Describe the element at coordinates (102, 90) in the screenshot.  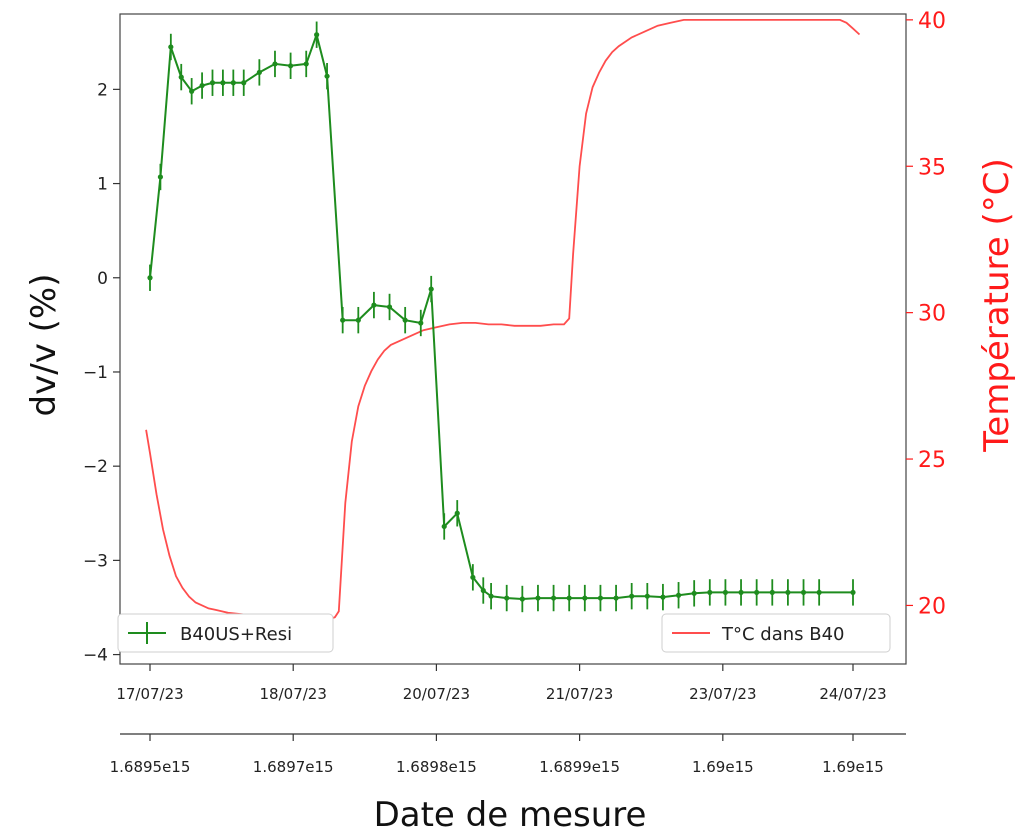
I see `y-left-tick-label: 2` at that location.